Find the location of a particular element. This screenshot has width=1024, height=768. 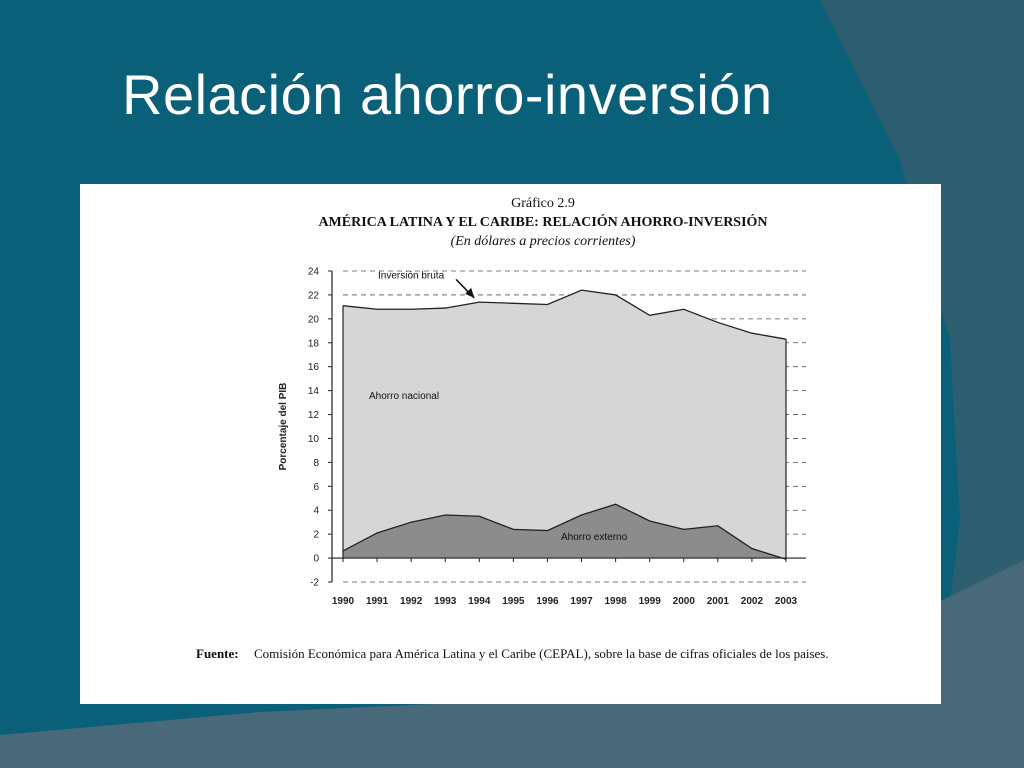

x-tick-label: 1996 is located at coordinates (547, 601).